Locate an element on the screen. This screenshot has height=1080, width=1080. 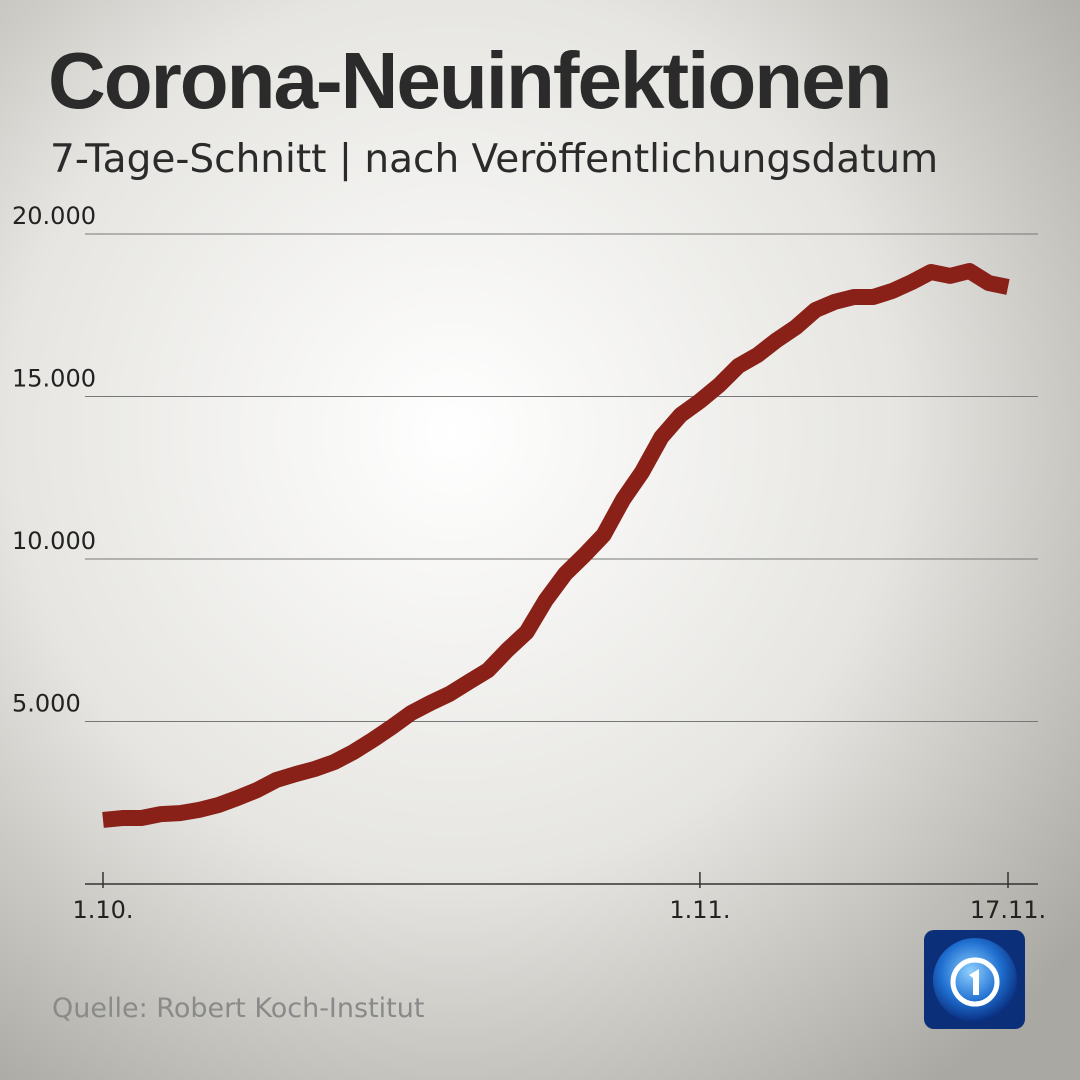
x-tick-label: 1.11. is located at coordinates (699, 910).